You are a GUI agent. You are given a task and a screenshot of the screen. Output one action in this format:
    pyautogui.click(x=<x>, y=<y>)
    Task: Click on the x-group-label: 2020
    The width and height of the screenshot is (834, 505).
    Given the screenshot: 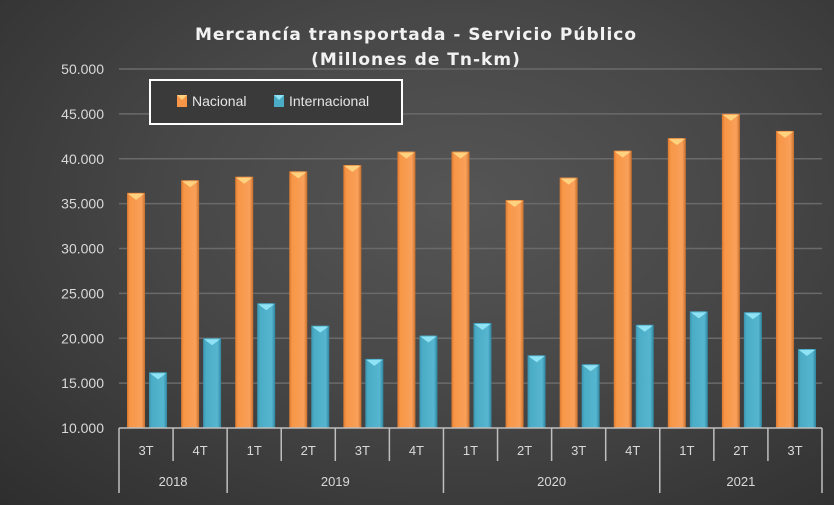 What is the action you would take?
    pyautogui.click(x=551, y=481)
    